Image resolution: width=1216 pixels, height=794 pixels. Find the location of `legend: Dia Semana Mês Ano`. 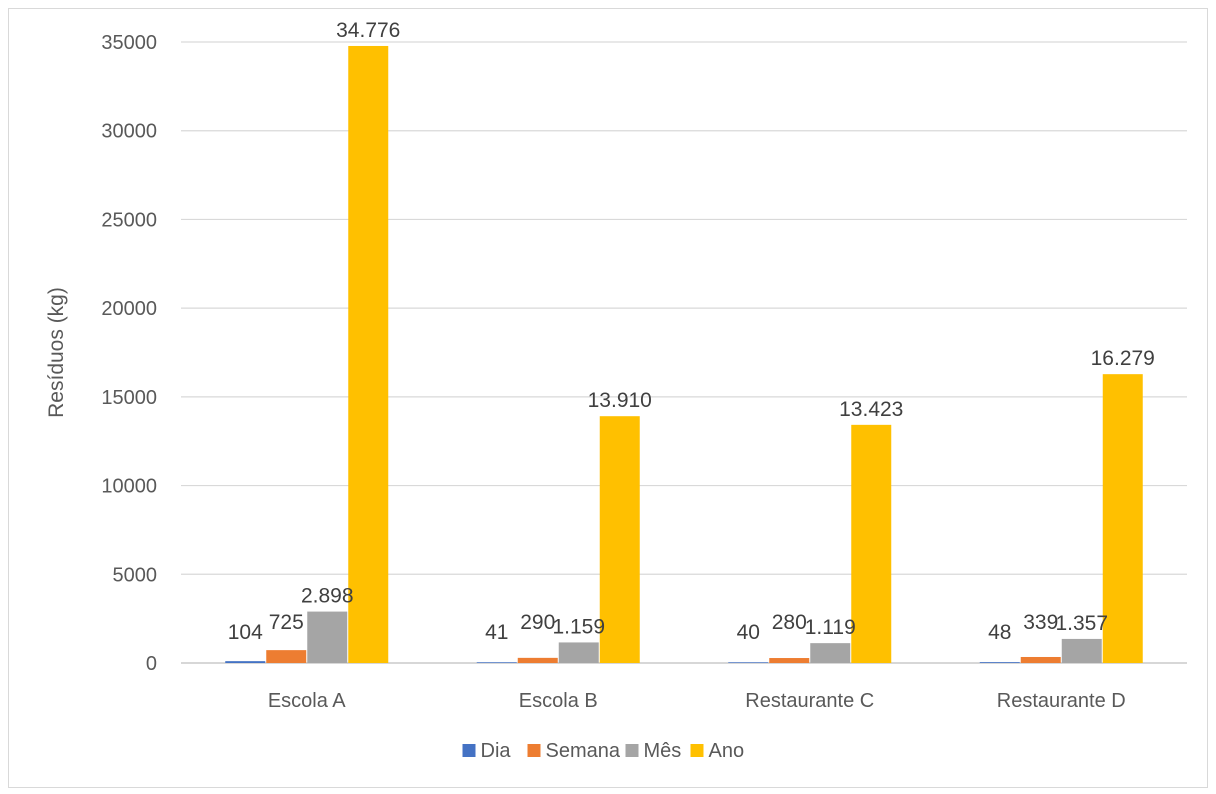

legend: Dia Semana Mês Ano is located at coordinates (603, 751).